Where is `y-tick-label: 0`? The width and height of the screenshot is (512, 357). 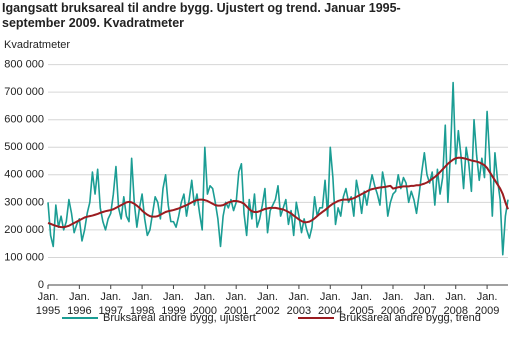 y-tick-label: 0 is located at coordinates (41, 285).